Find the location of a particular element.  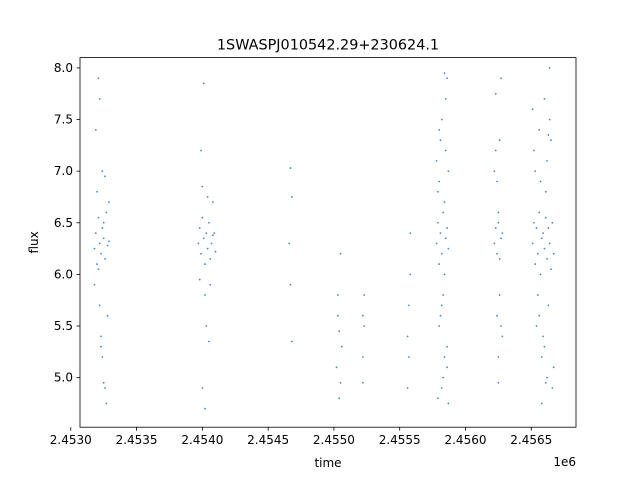

y-tick-label: 6.0 is located at coordinates (63, 274).